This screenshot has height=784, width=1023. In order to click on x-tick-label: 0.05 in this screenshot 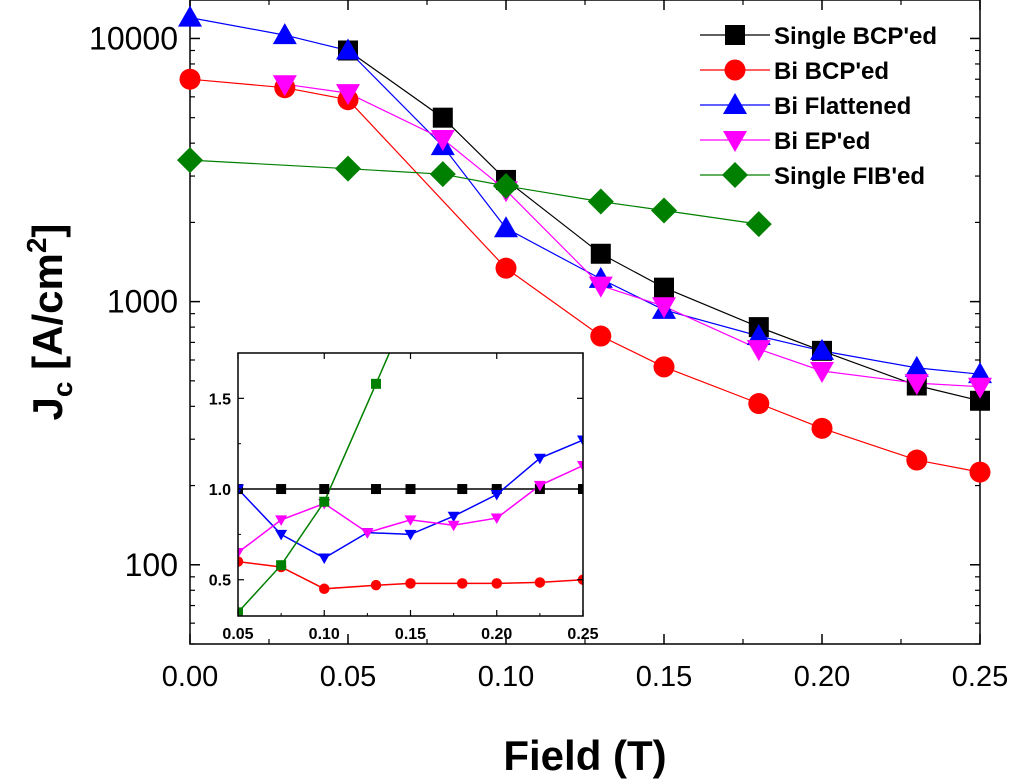, I will do `click(348, 677)`.